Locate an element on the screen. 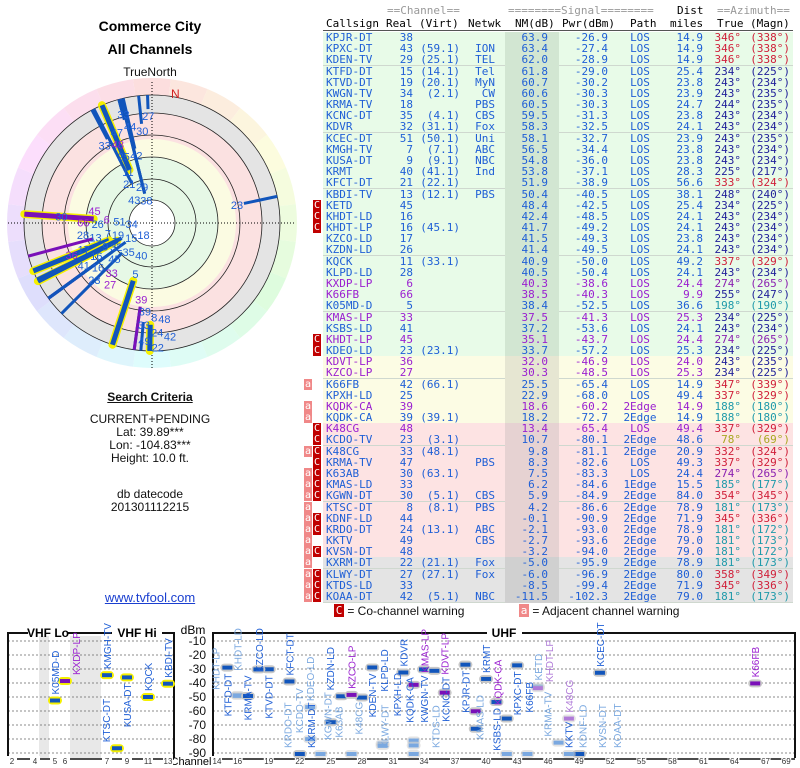  callsign-cell: K05MD-D is located at coordinates (349, 306).